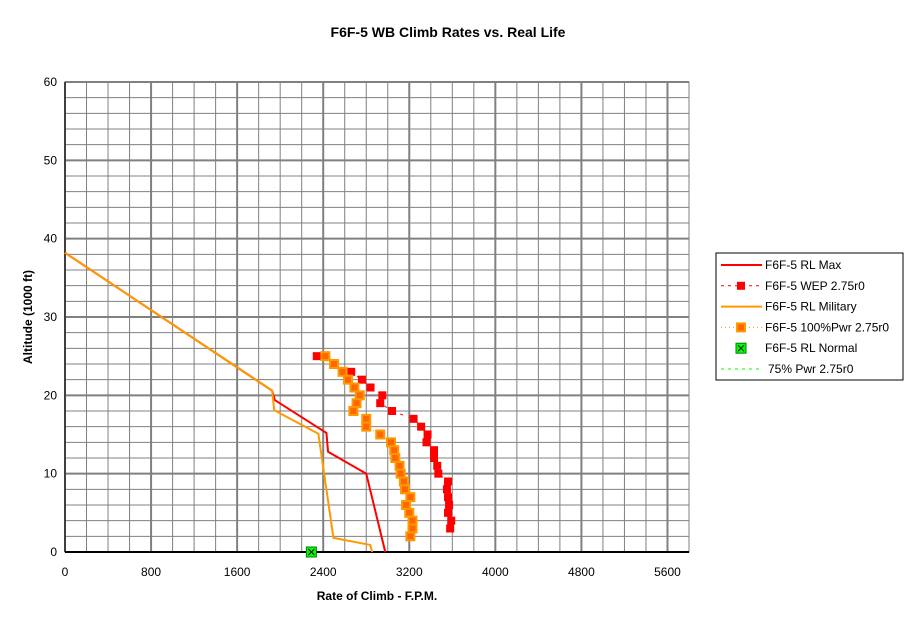 This screenshot has height=623, width=911. What do you see at coordinates (811, 369) in the screenshot?
I see `legend-label: 75% Pwr 2.75r0` at bounding box center [811, 369].